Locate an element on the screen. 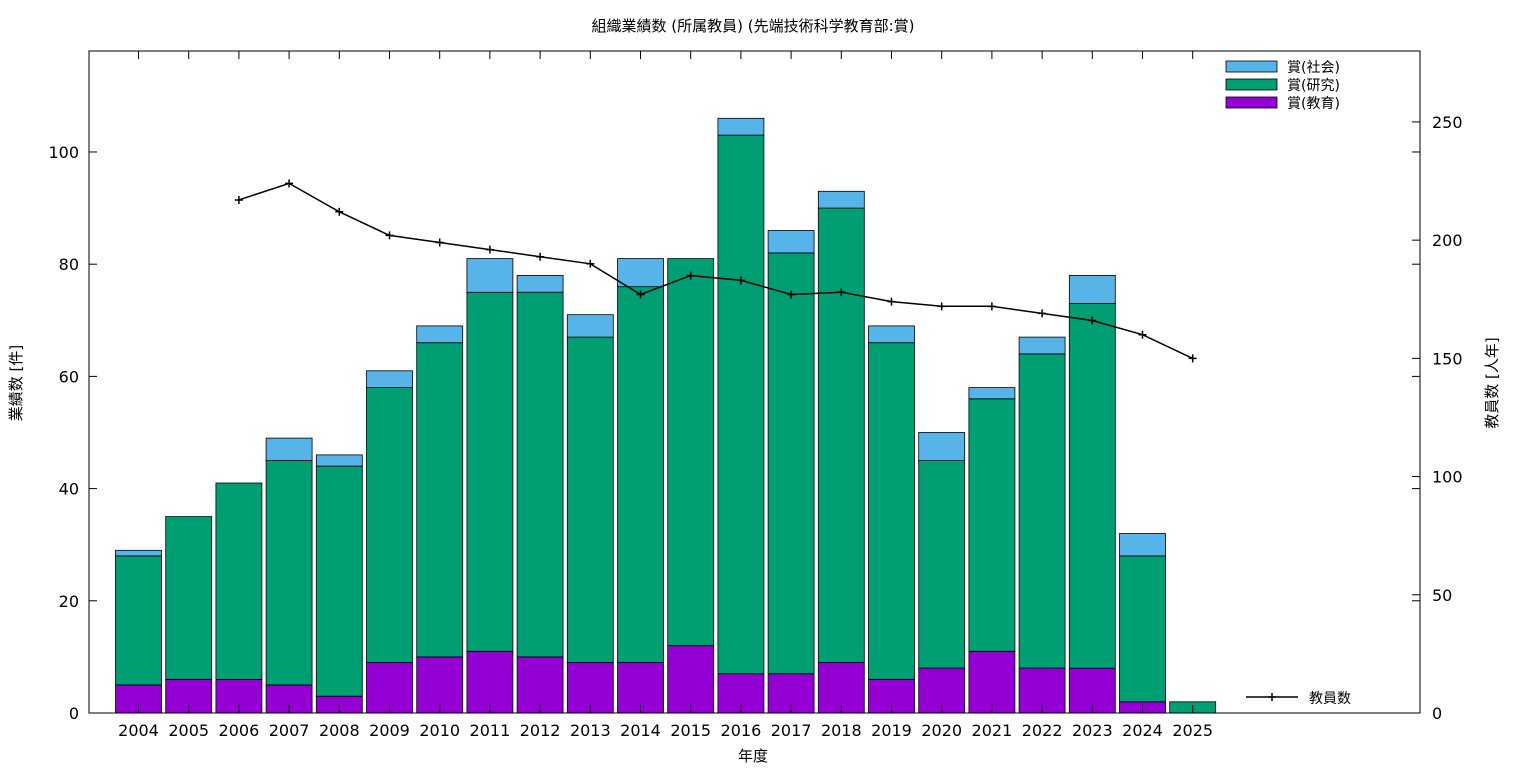  line-point-2014 is located at coordinates (640, 294).